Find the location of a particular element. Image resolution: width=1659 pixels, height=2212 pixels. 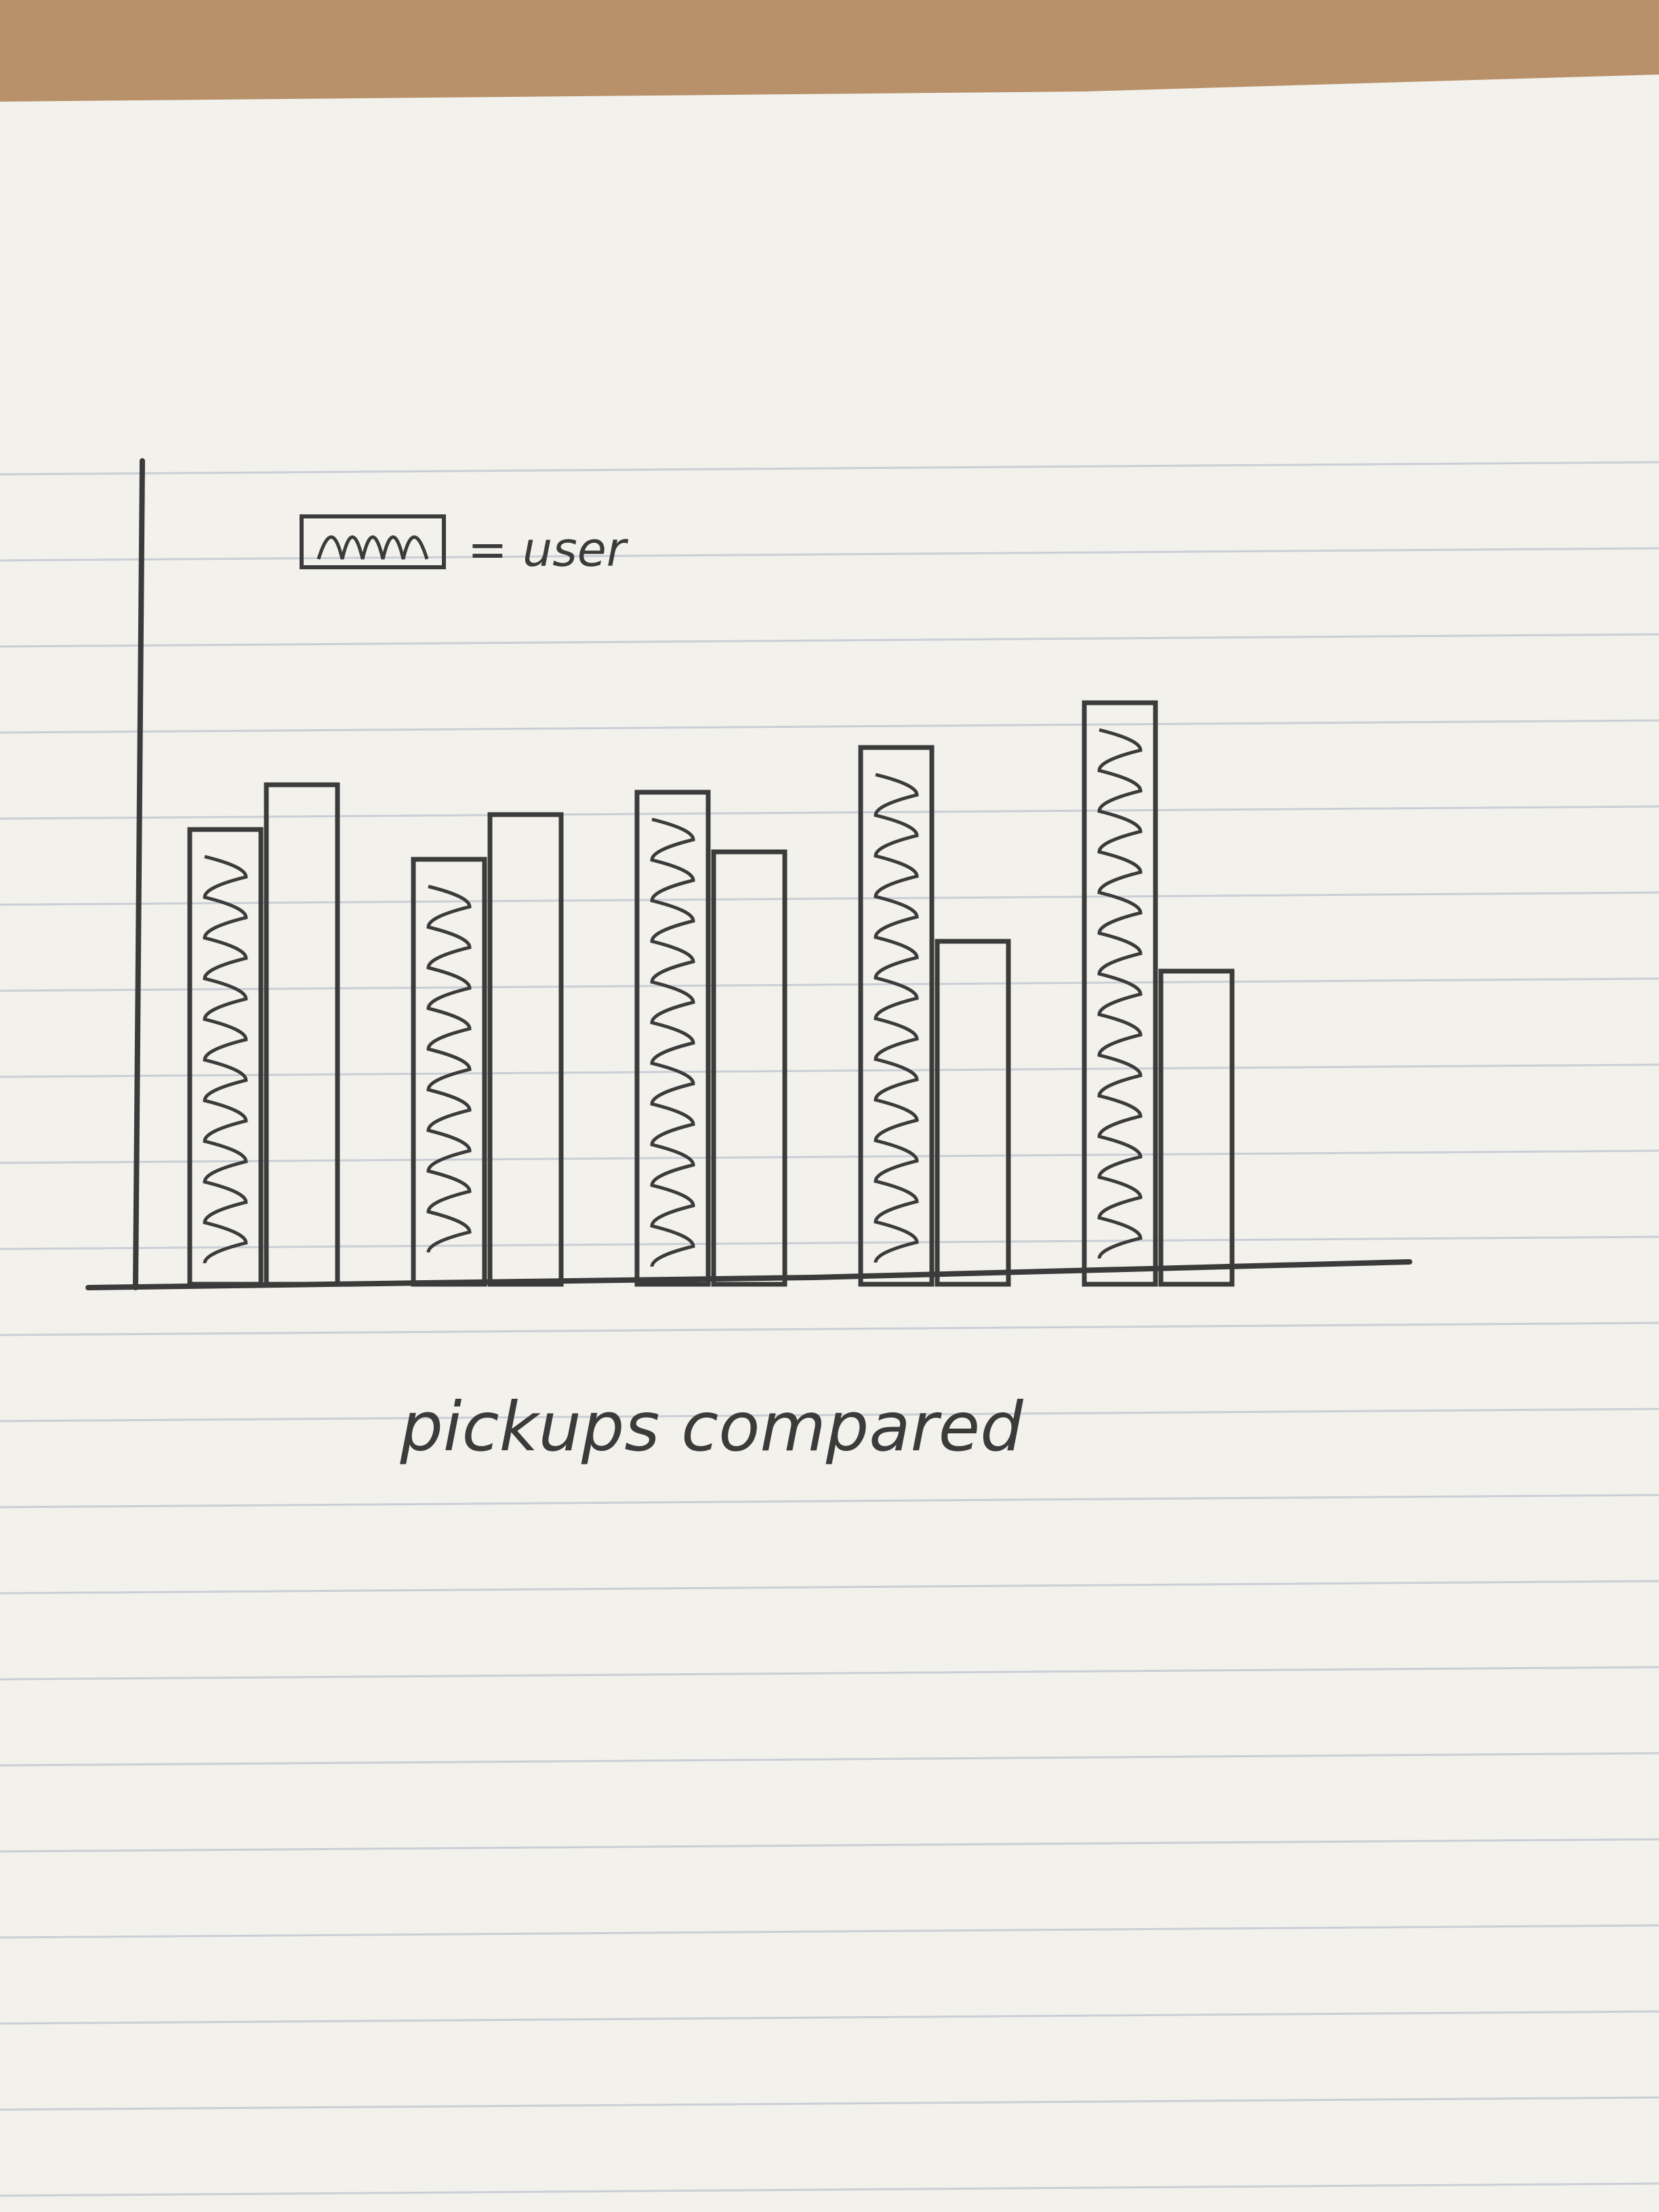

y-axis is located at coordinates (139, 874).